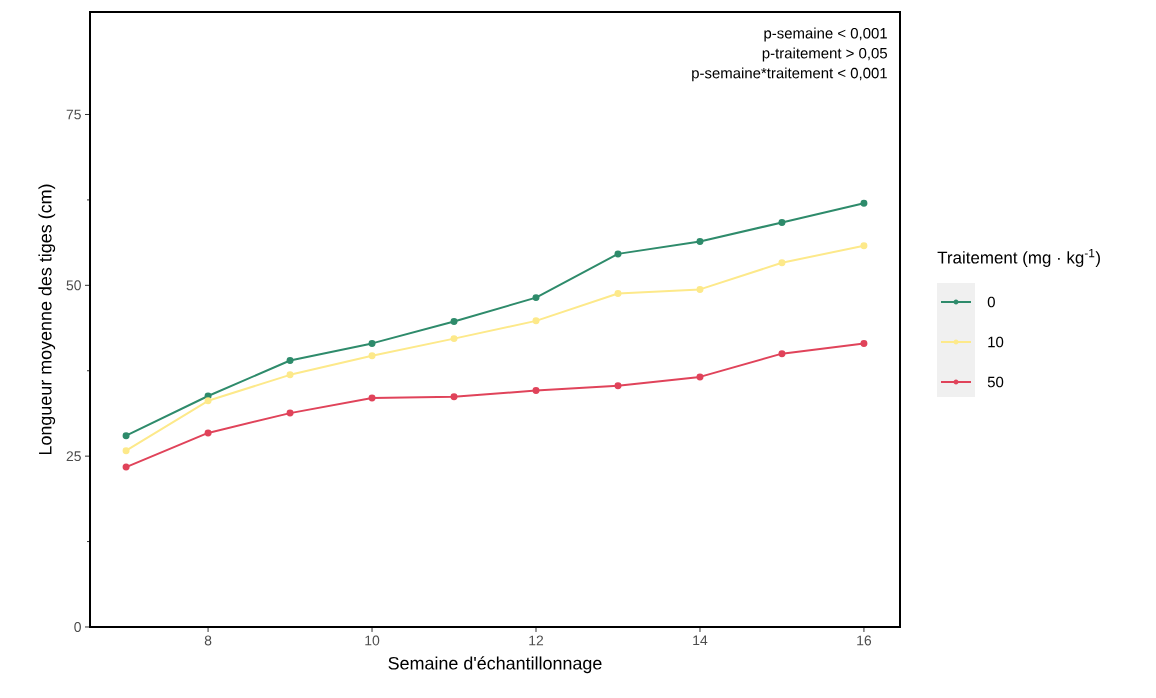 The image size is (1156, 698). What do you see at coordinates (825, 54) in the screenshot?
I see `annotation: p-traitement > 0,05` at bounding box center [825, 54].